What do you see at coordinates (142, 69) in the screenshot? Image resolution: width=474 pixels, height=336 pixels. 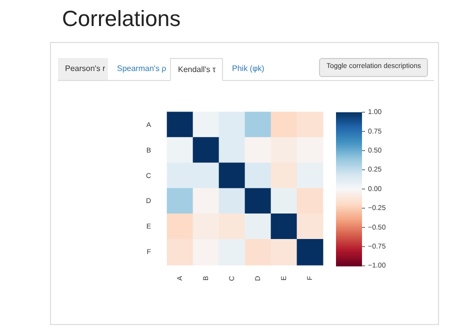 I see `text: Spearman's ρ` at bounding box center [142, 69].